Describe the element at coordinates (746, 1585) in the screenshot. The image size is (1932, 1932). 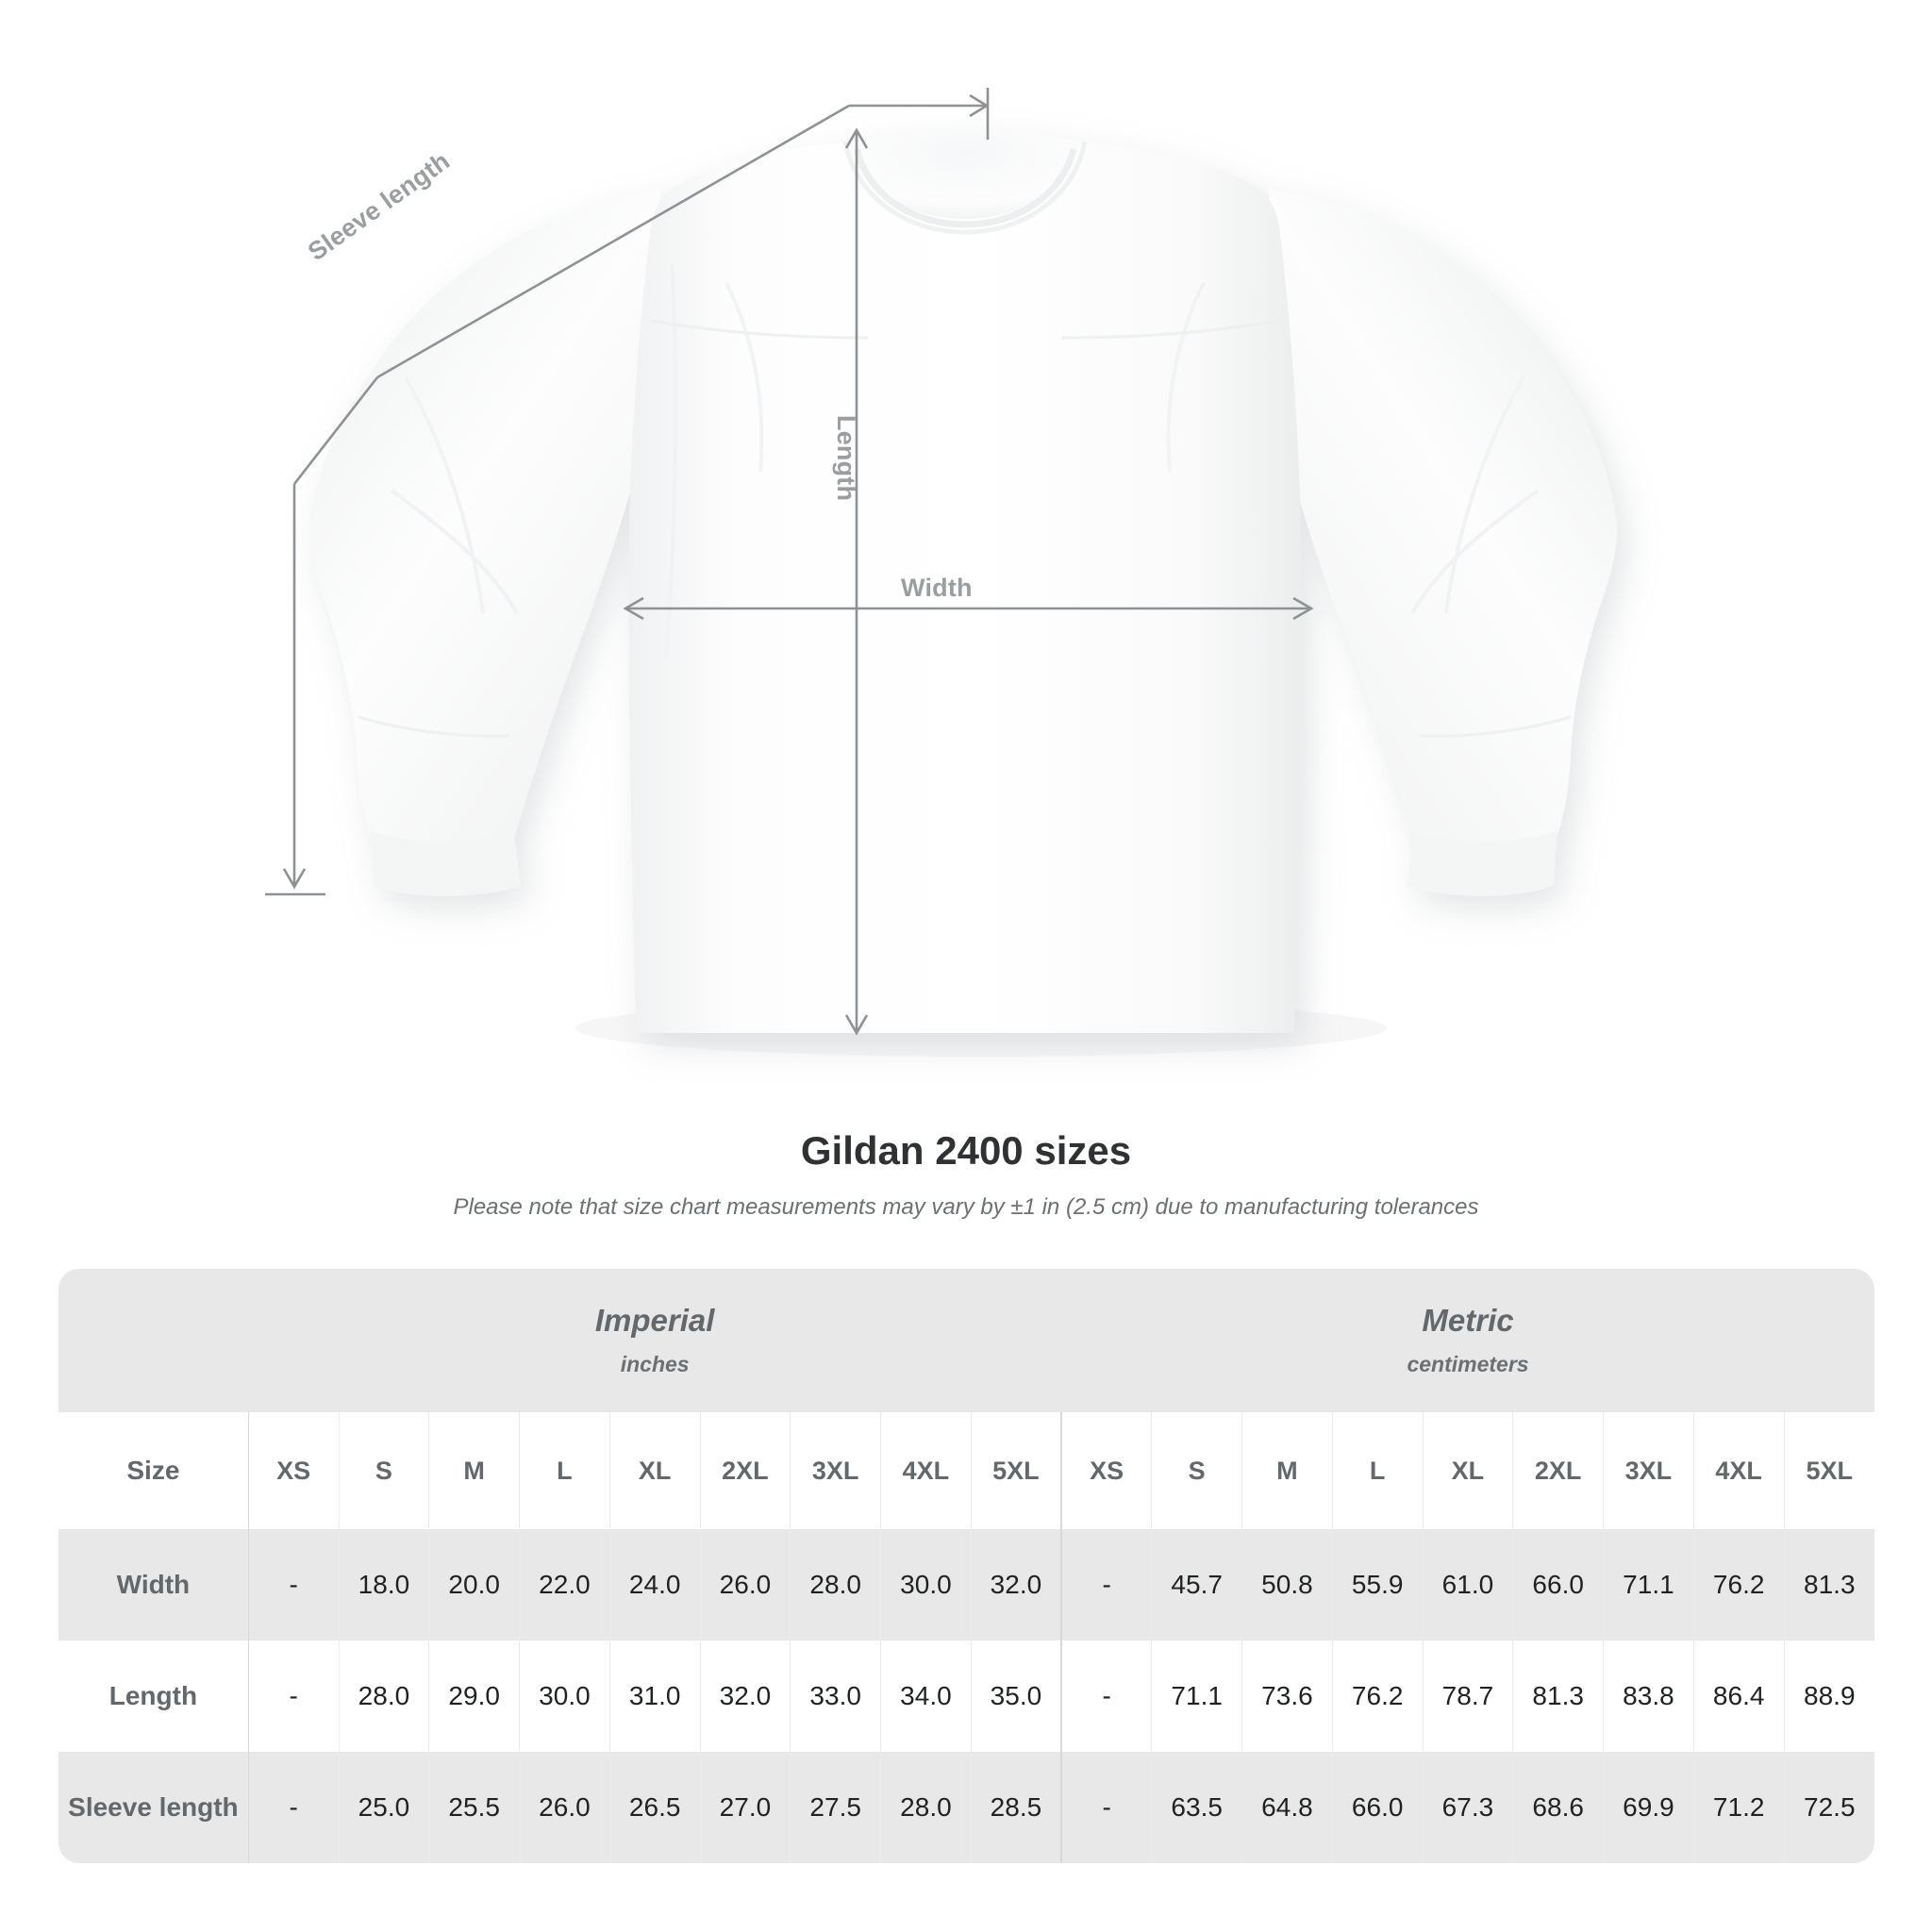
I see `width-imperial-2xl: 26.0` at that location.